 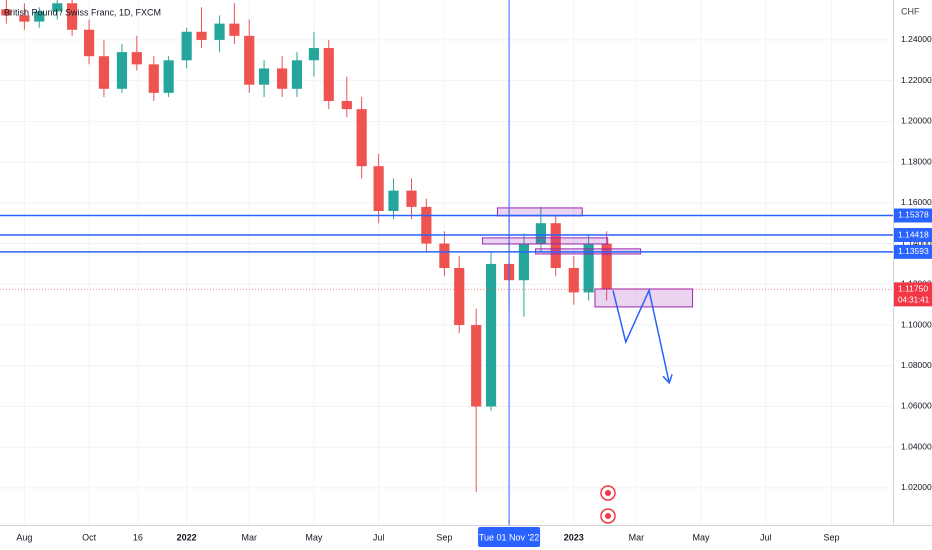 What do you see at coordinates (667, 379) in the screenshot?
I see `projection-arrowhead` at bounding box center [667, 379].